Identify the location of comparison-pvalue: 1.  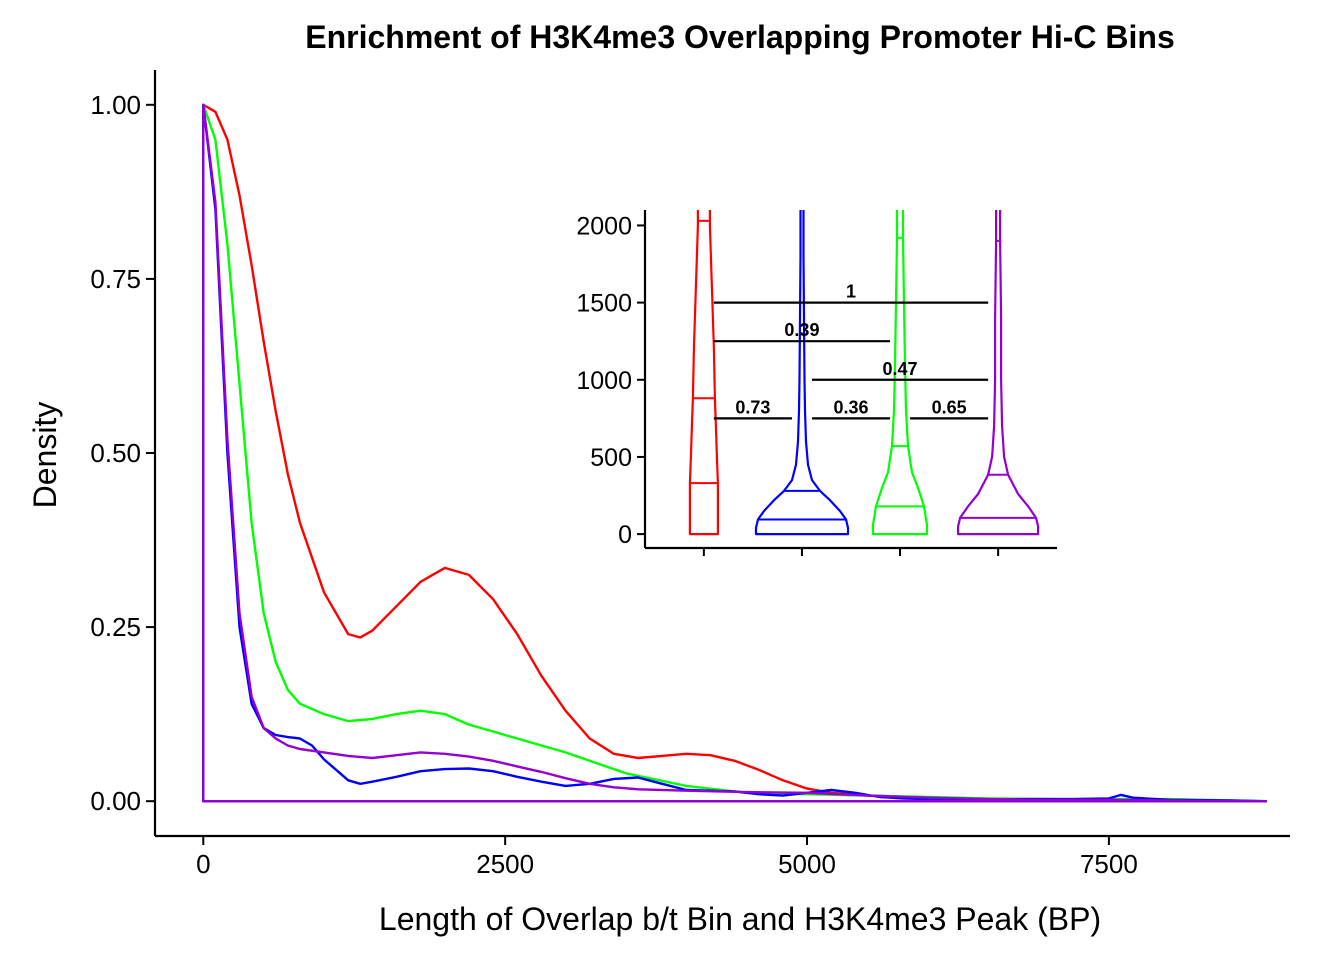
(851, 292).